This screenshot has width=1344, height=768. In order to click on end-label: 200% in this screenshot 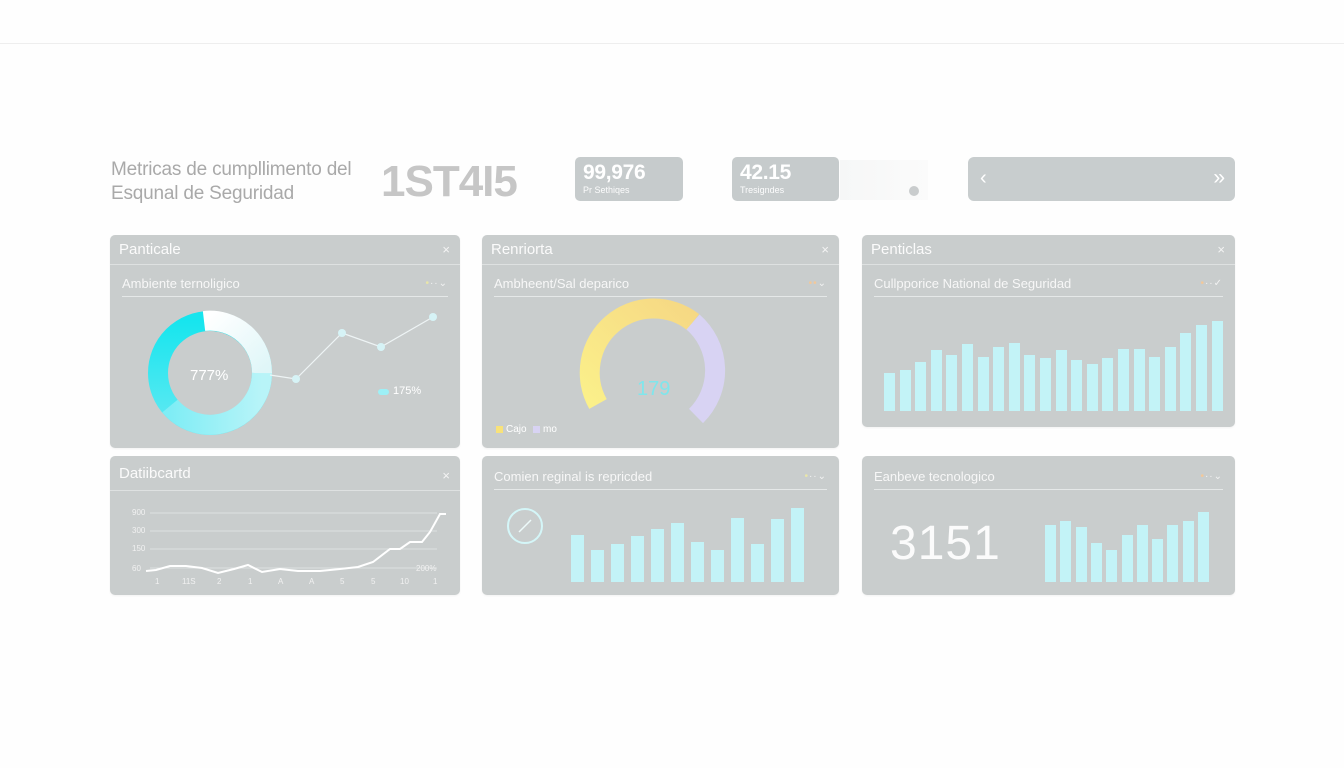, I will do `click(426, 568)`.